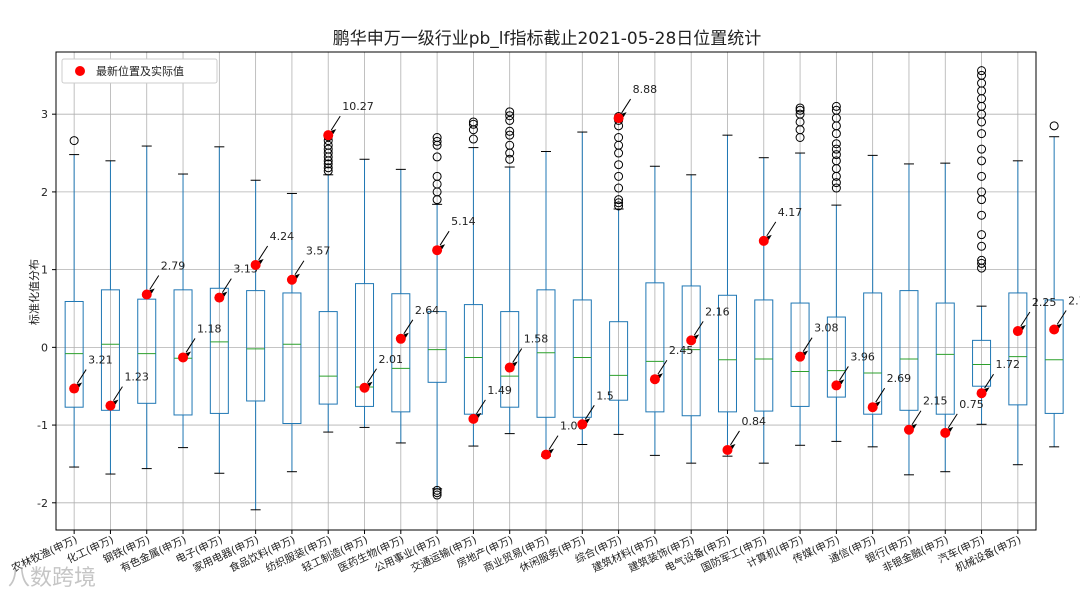 This screenshot has height=600, width=1080. Describe the element at coordinates (645, 89) in the screenshot. I see `latest-value-label: 8.88` at that location.